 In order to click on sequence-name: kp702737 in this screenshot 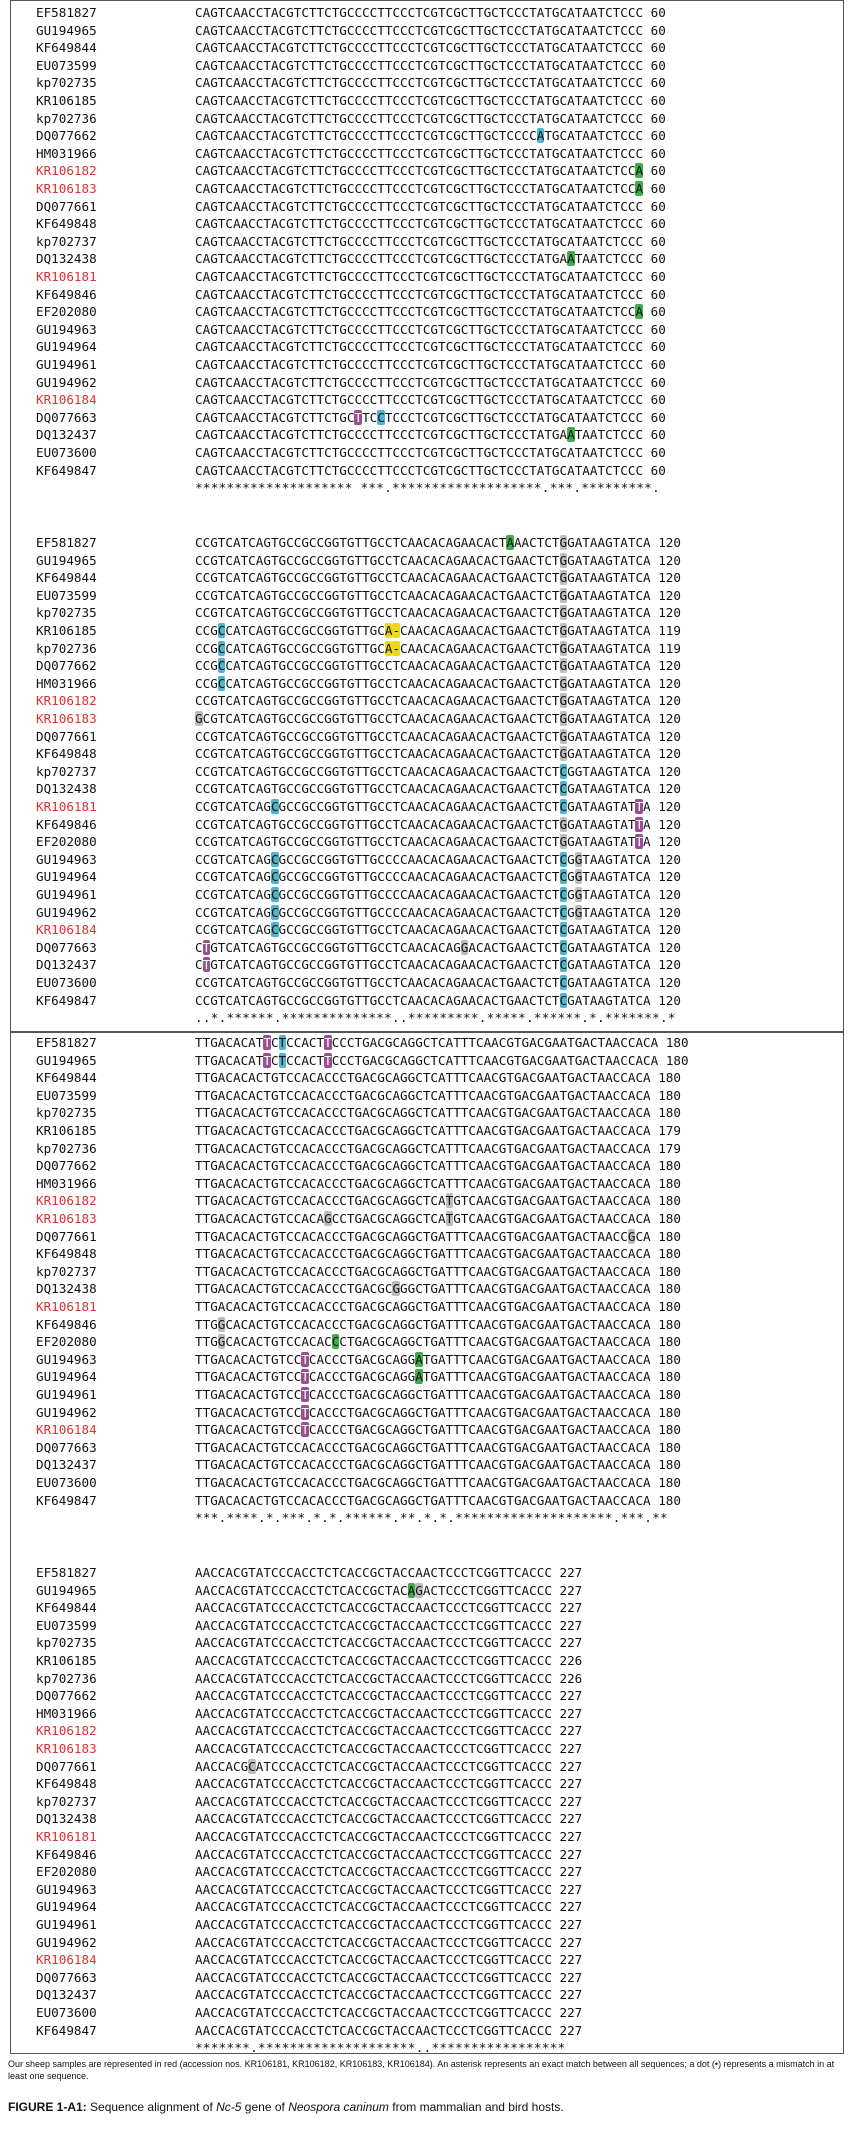, I will do `click(66, 1271)`.